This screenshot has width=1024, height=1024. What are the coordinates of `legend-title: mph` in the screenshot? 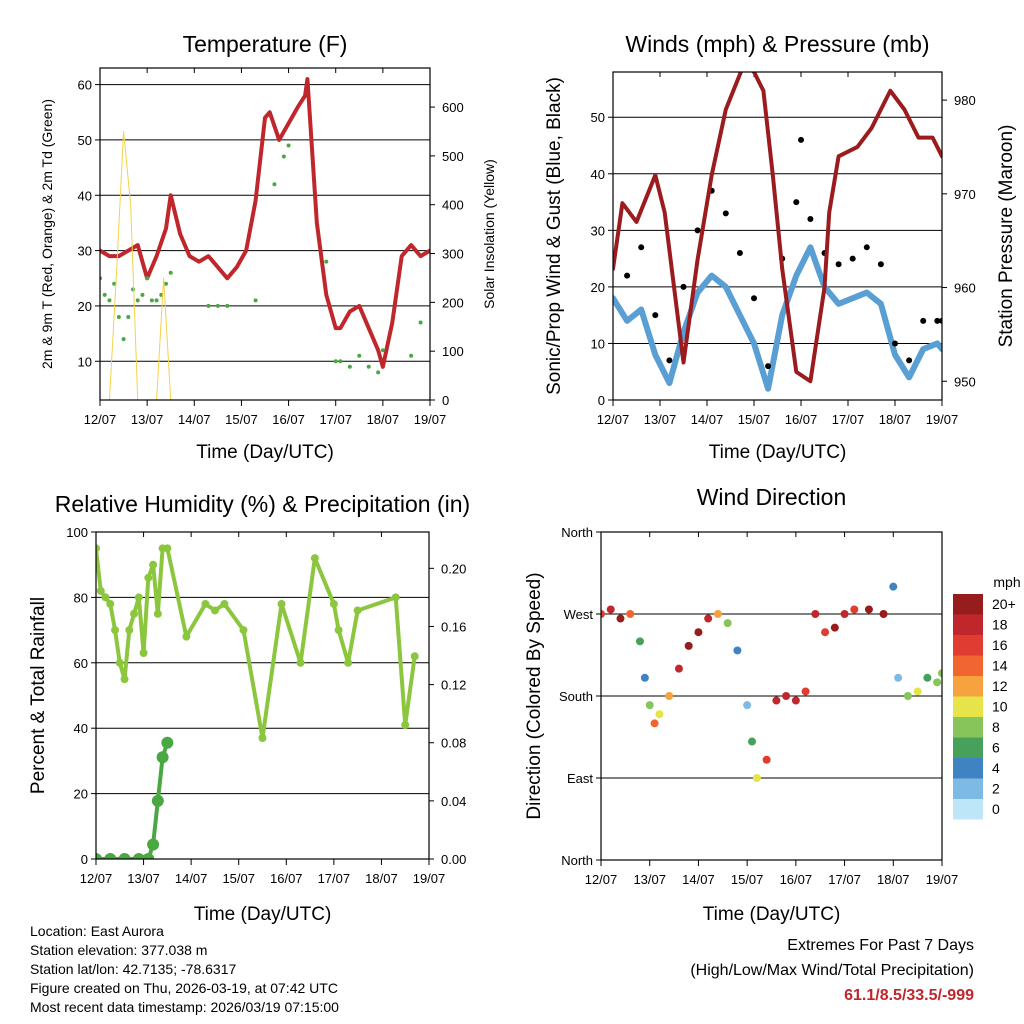 It's located at (1006, 582).